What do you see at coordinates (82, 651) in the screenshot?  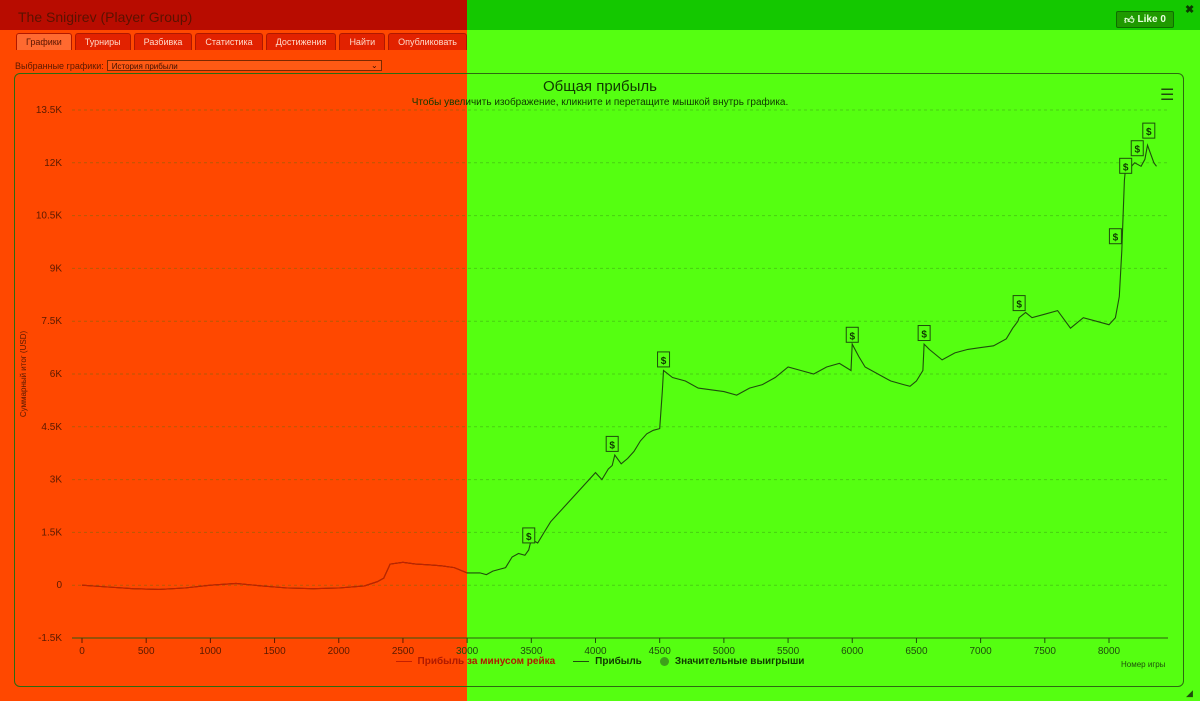 I see `x-tick-label: 0` at bounding box center [82, 651].